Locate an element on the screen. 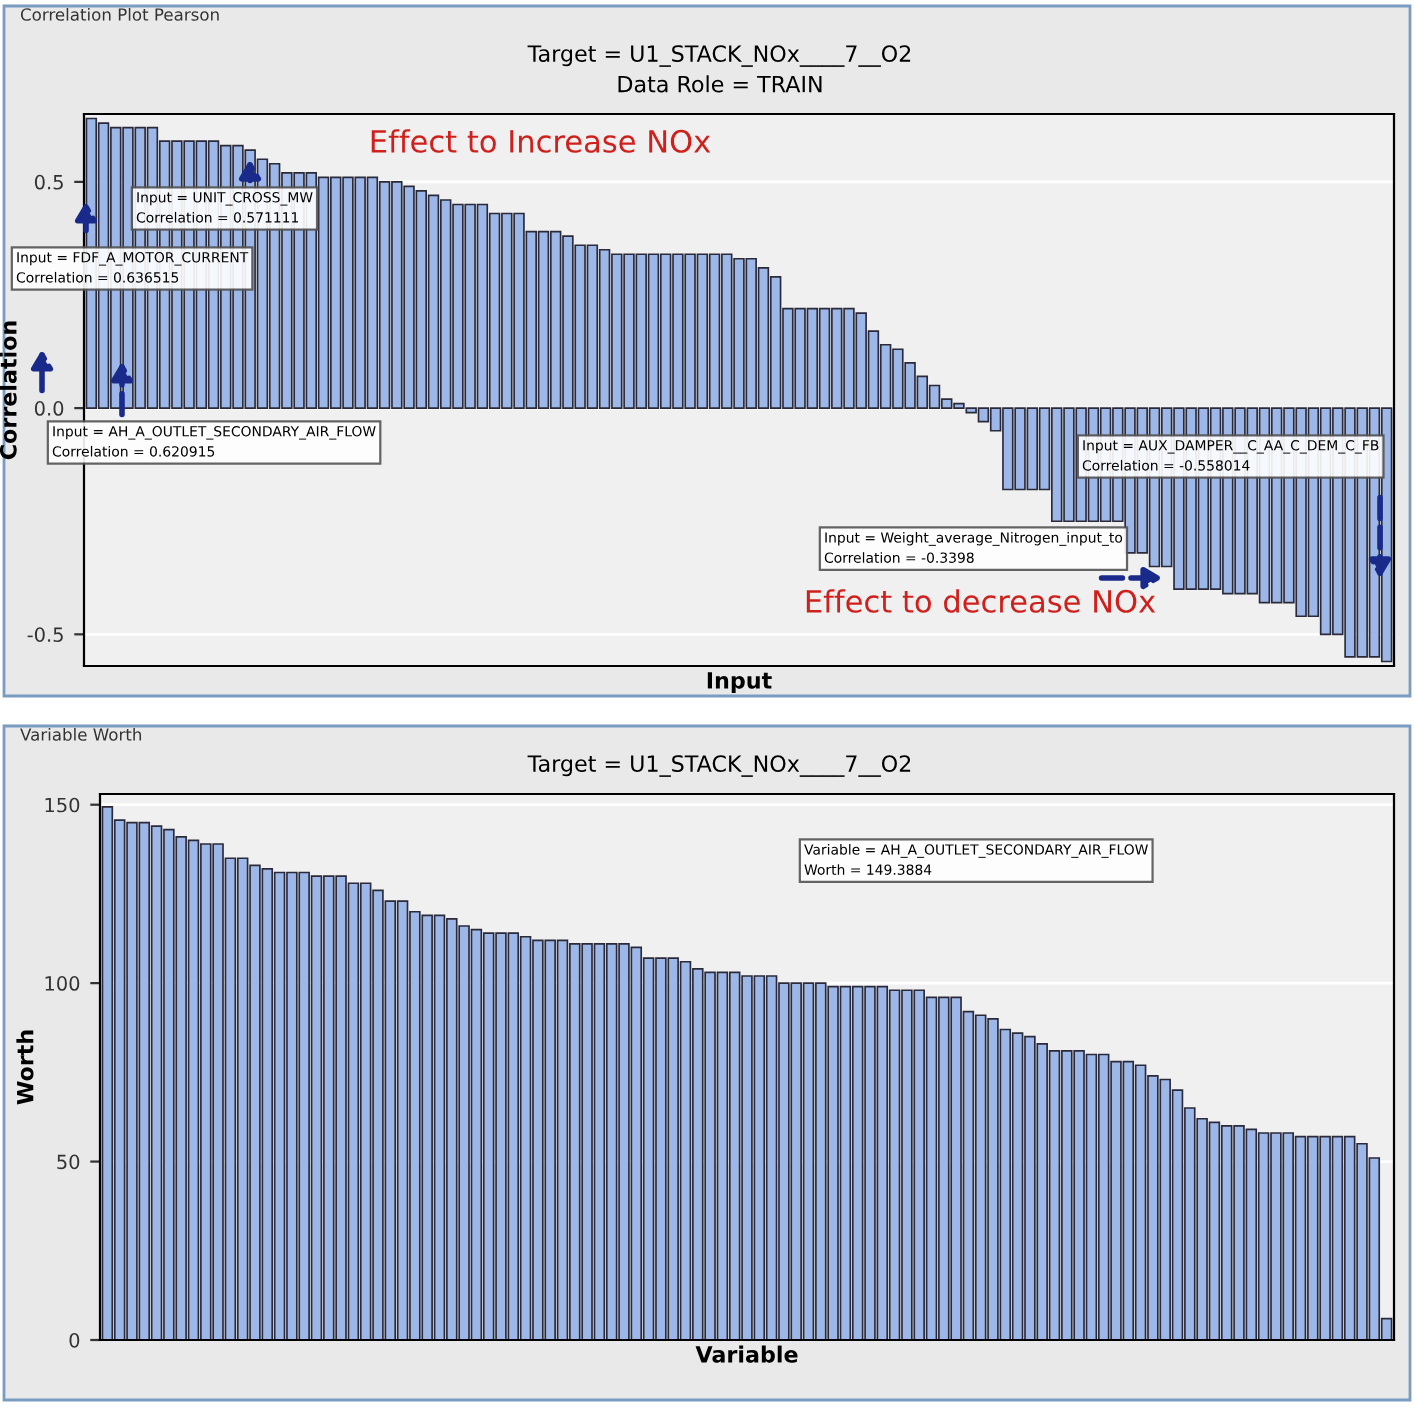 The height and width of the screenshot is (1414, 1414). y-tick-label: 0 is located at coordinates (74, 1340).